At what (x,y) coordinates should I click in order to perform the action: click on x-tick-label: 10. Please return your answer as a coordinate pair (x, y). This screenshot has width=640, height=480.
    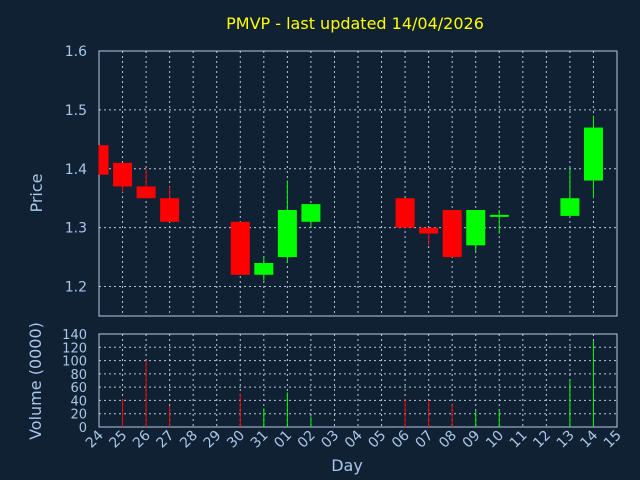
    Looking at the image, I should click on (495, 440).